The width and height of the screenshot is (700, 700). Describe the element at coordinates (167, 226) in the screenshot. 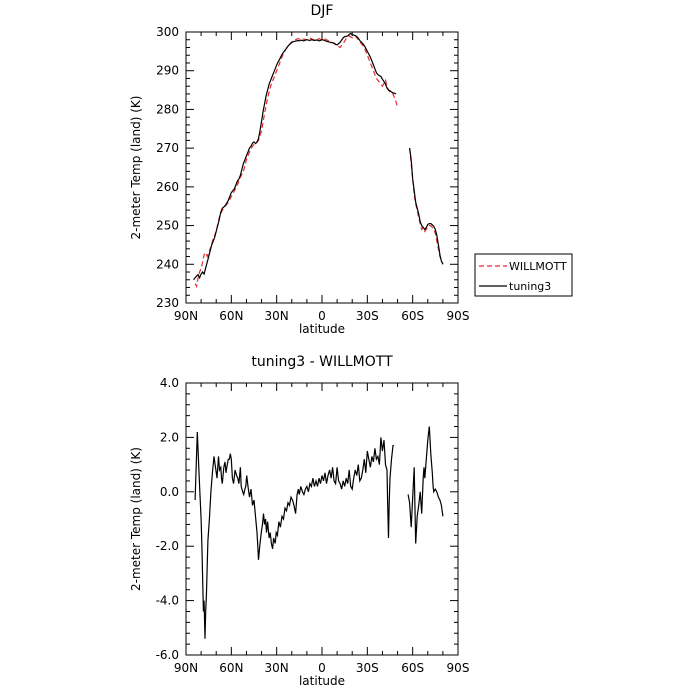

I see `y-tick-label: 250` at that location.